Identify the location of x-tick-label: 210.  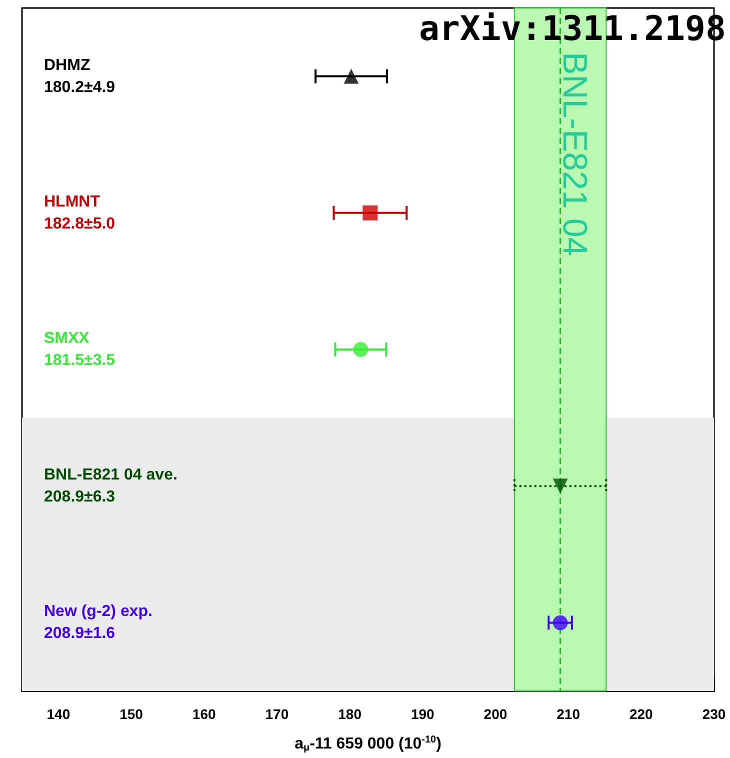
(568, 714).